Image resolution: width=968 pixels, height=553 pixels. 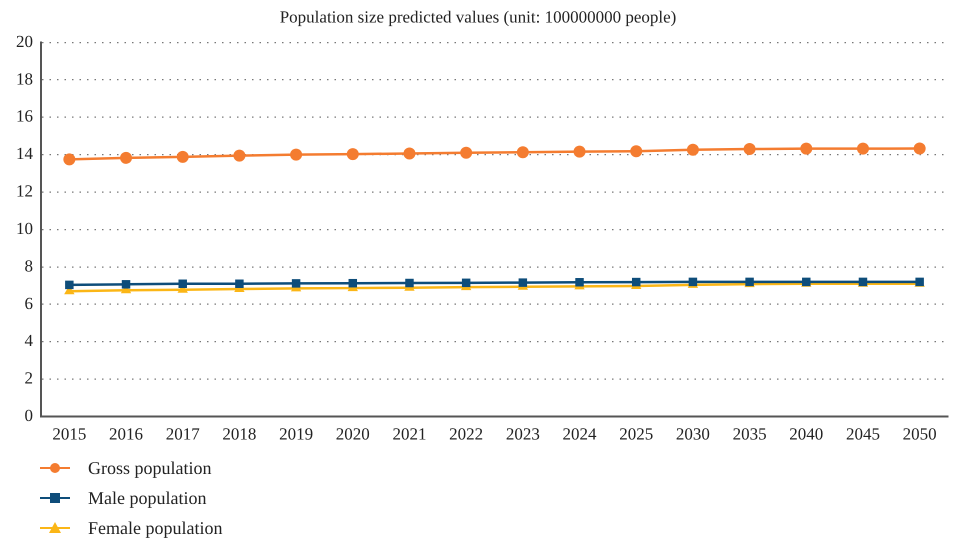 What do you see at coordinates (126, 434) in the screenshot?
I see `x-tick-label: 2016` at bounding box center [126, 434].